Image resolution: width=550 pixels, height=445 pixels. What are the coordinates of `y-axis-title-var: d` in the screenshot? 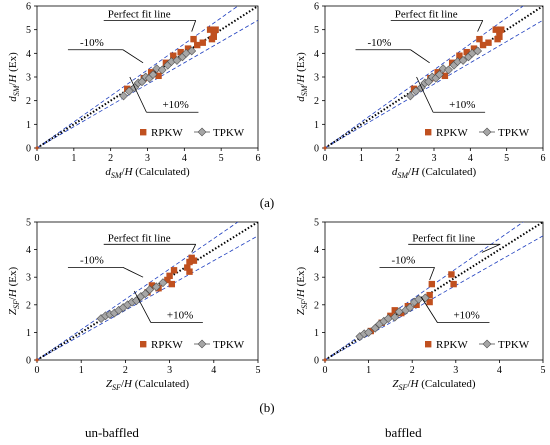 It's located at (301, 99).